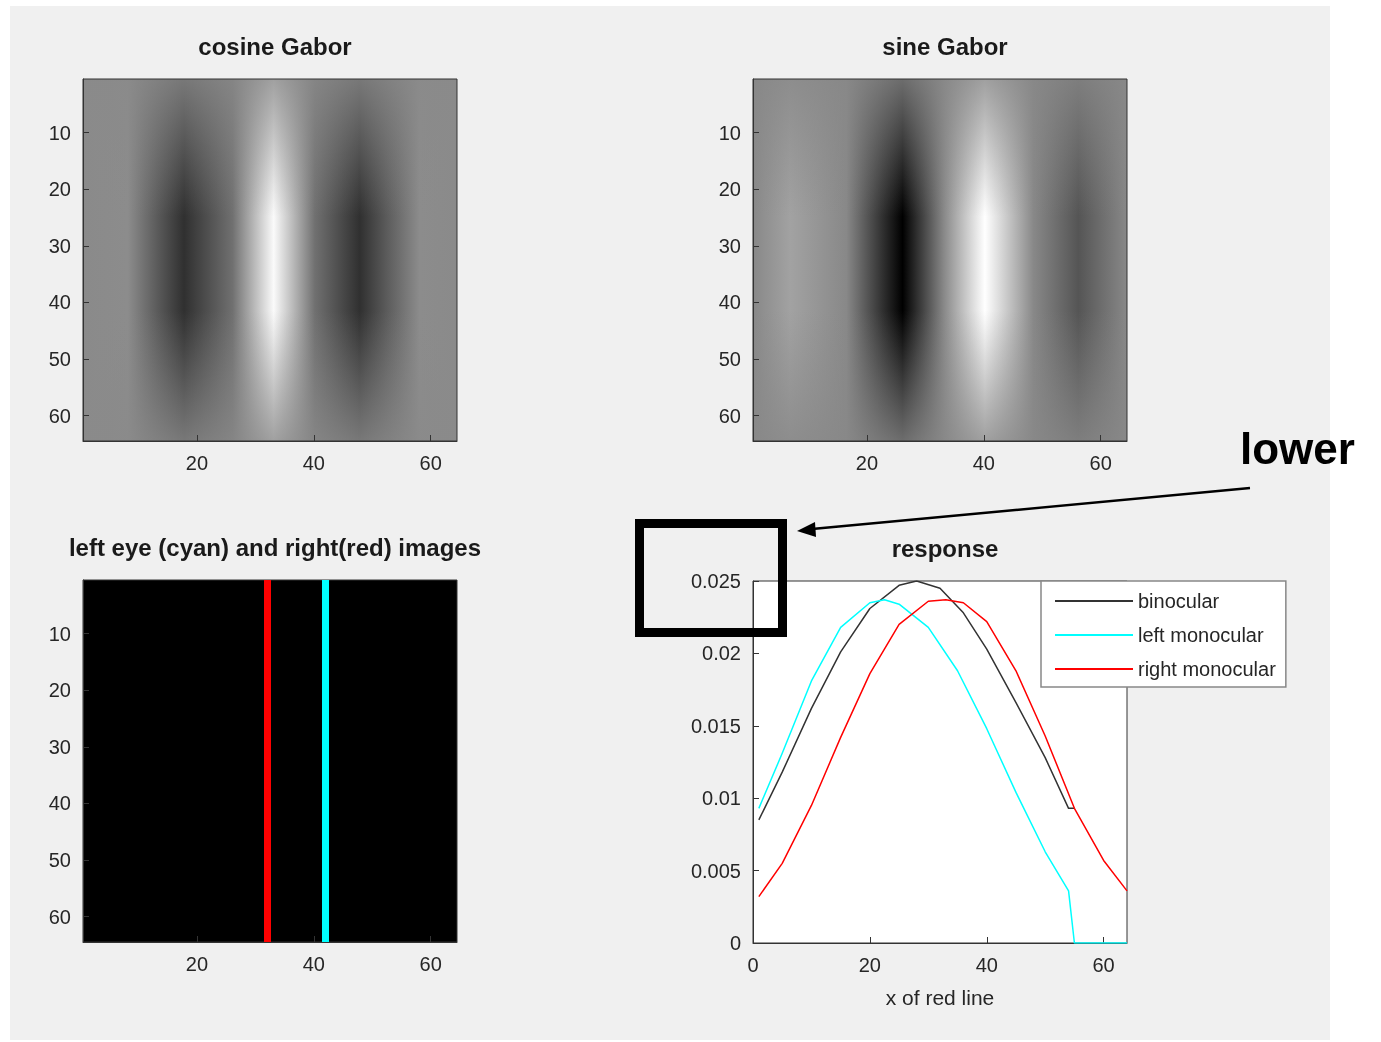 This screenshot has height=1042, width=1381. Describe the element at coordinates (1207, 669) in the screenshot. I see `legend-label: right monocular` at that location.